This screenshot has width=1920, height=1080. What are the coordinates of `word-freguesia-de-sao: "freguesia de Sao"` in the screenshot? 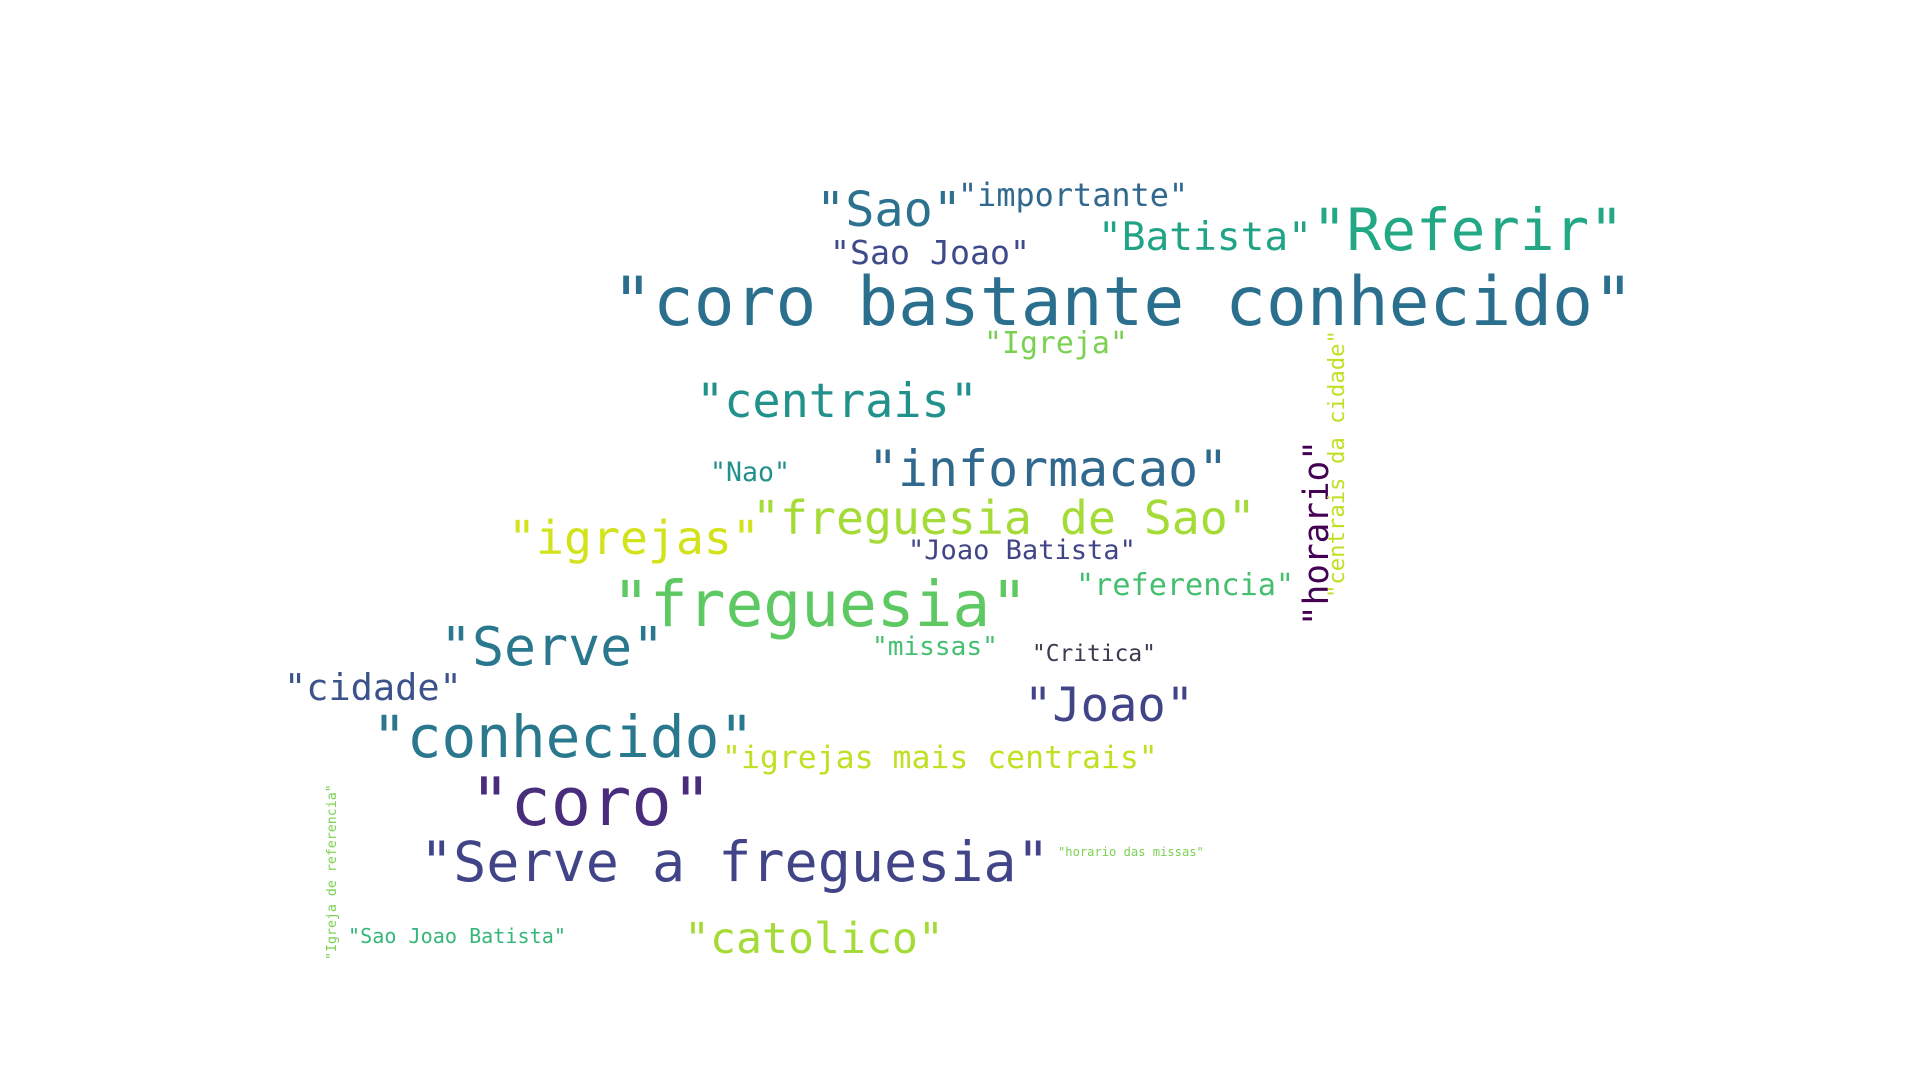 It's located at (1004, 517).